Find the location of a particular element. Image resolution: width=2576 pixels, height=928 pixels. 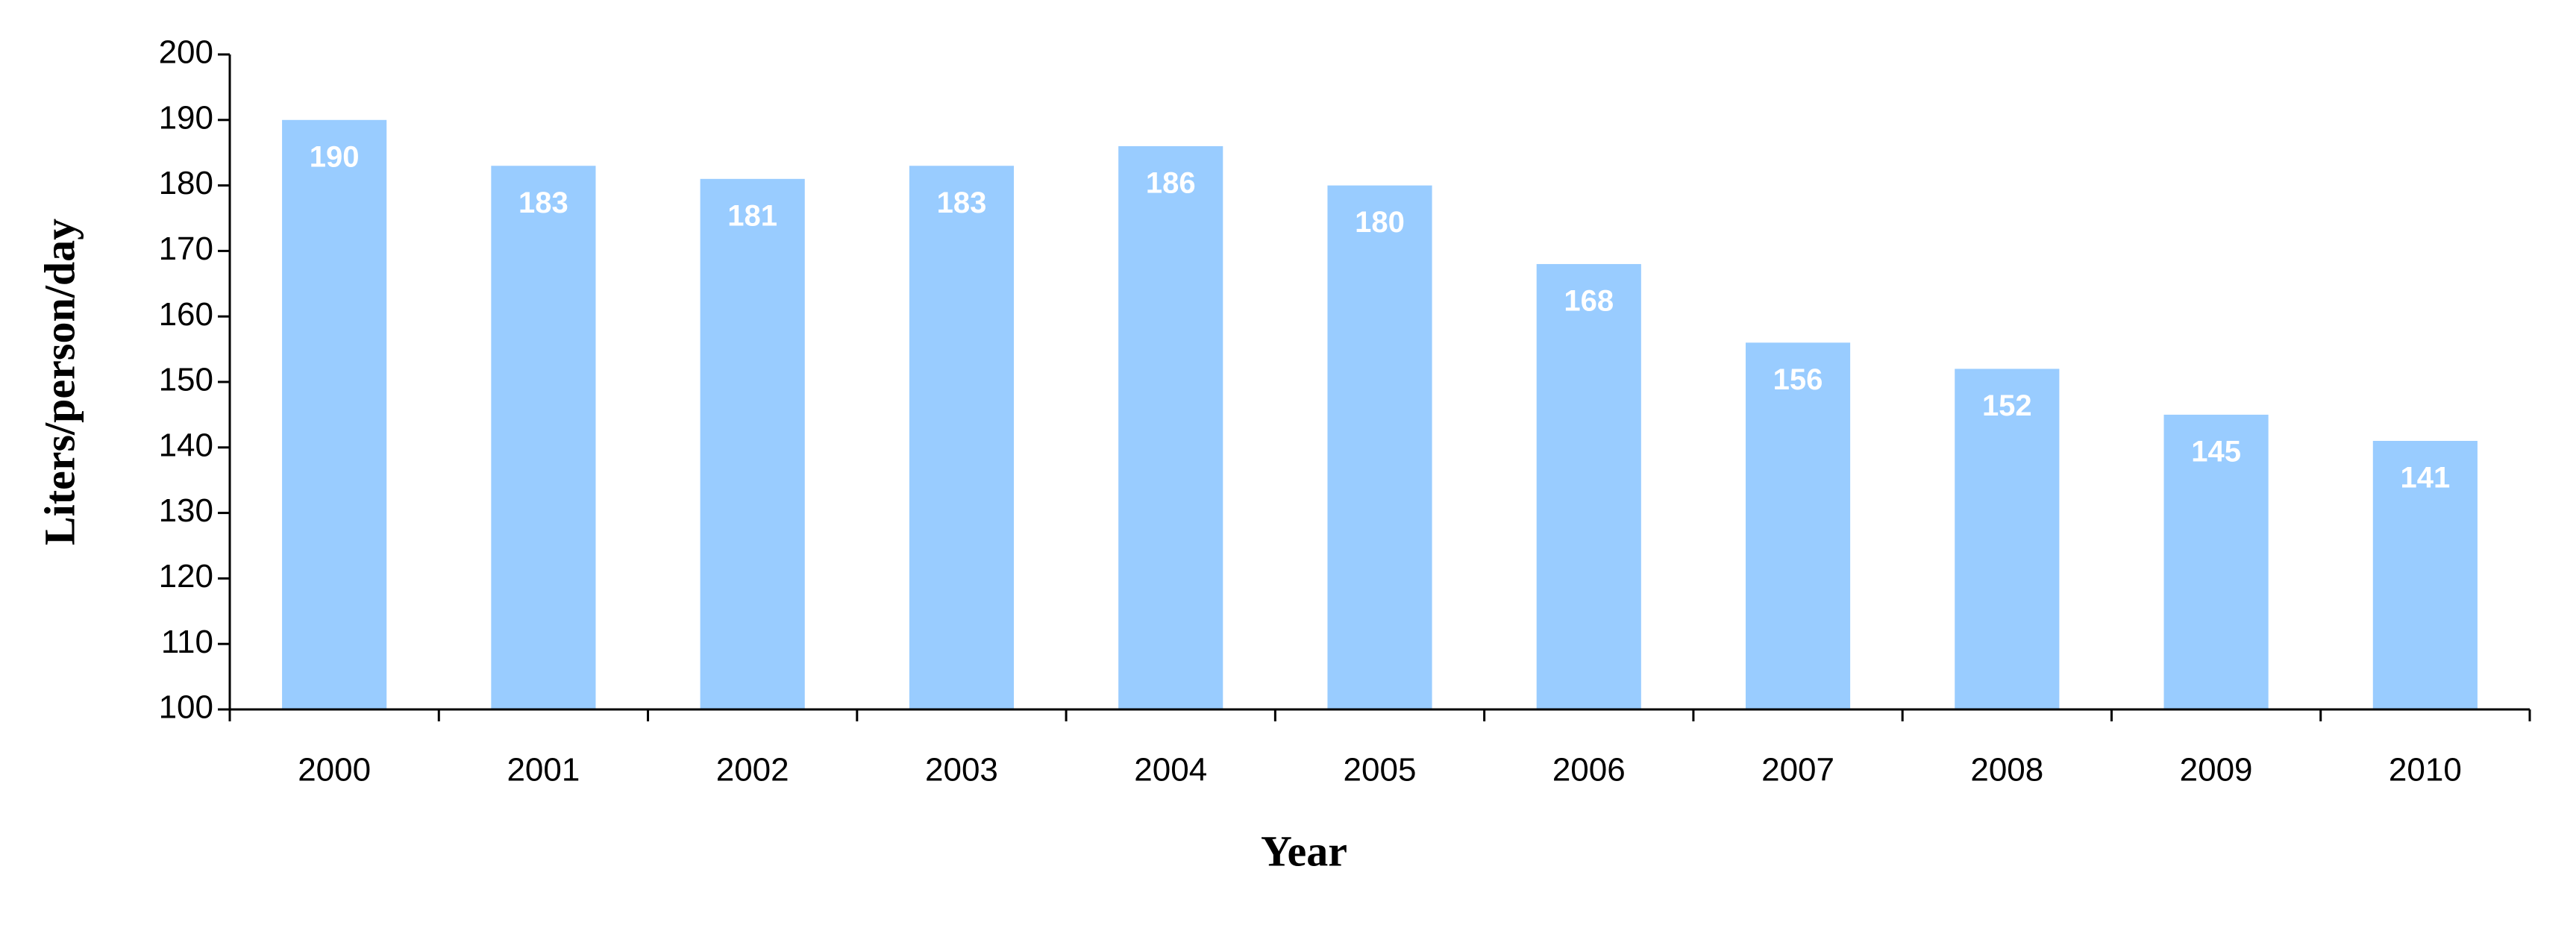

x-tick-label: 2007 is located at coordinates (1798, 770).